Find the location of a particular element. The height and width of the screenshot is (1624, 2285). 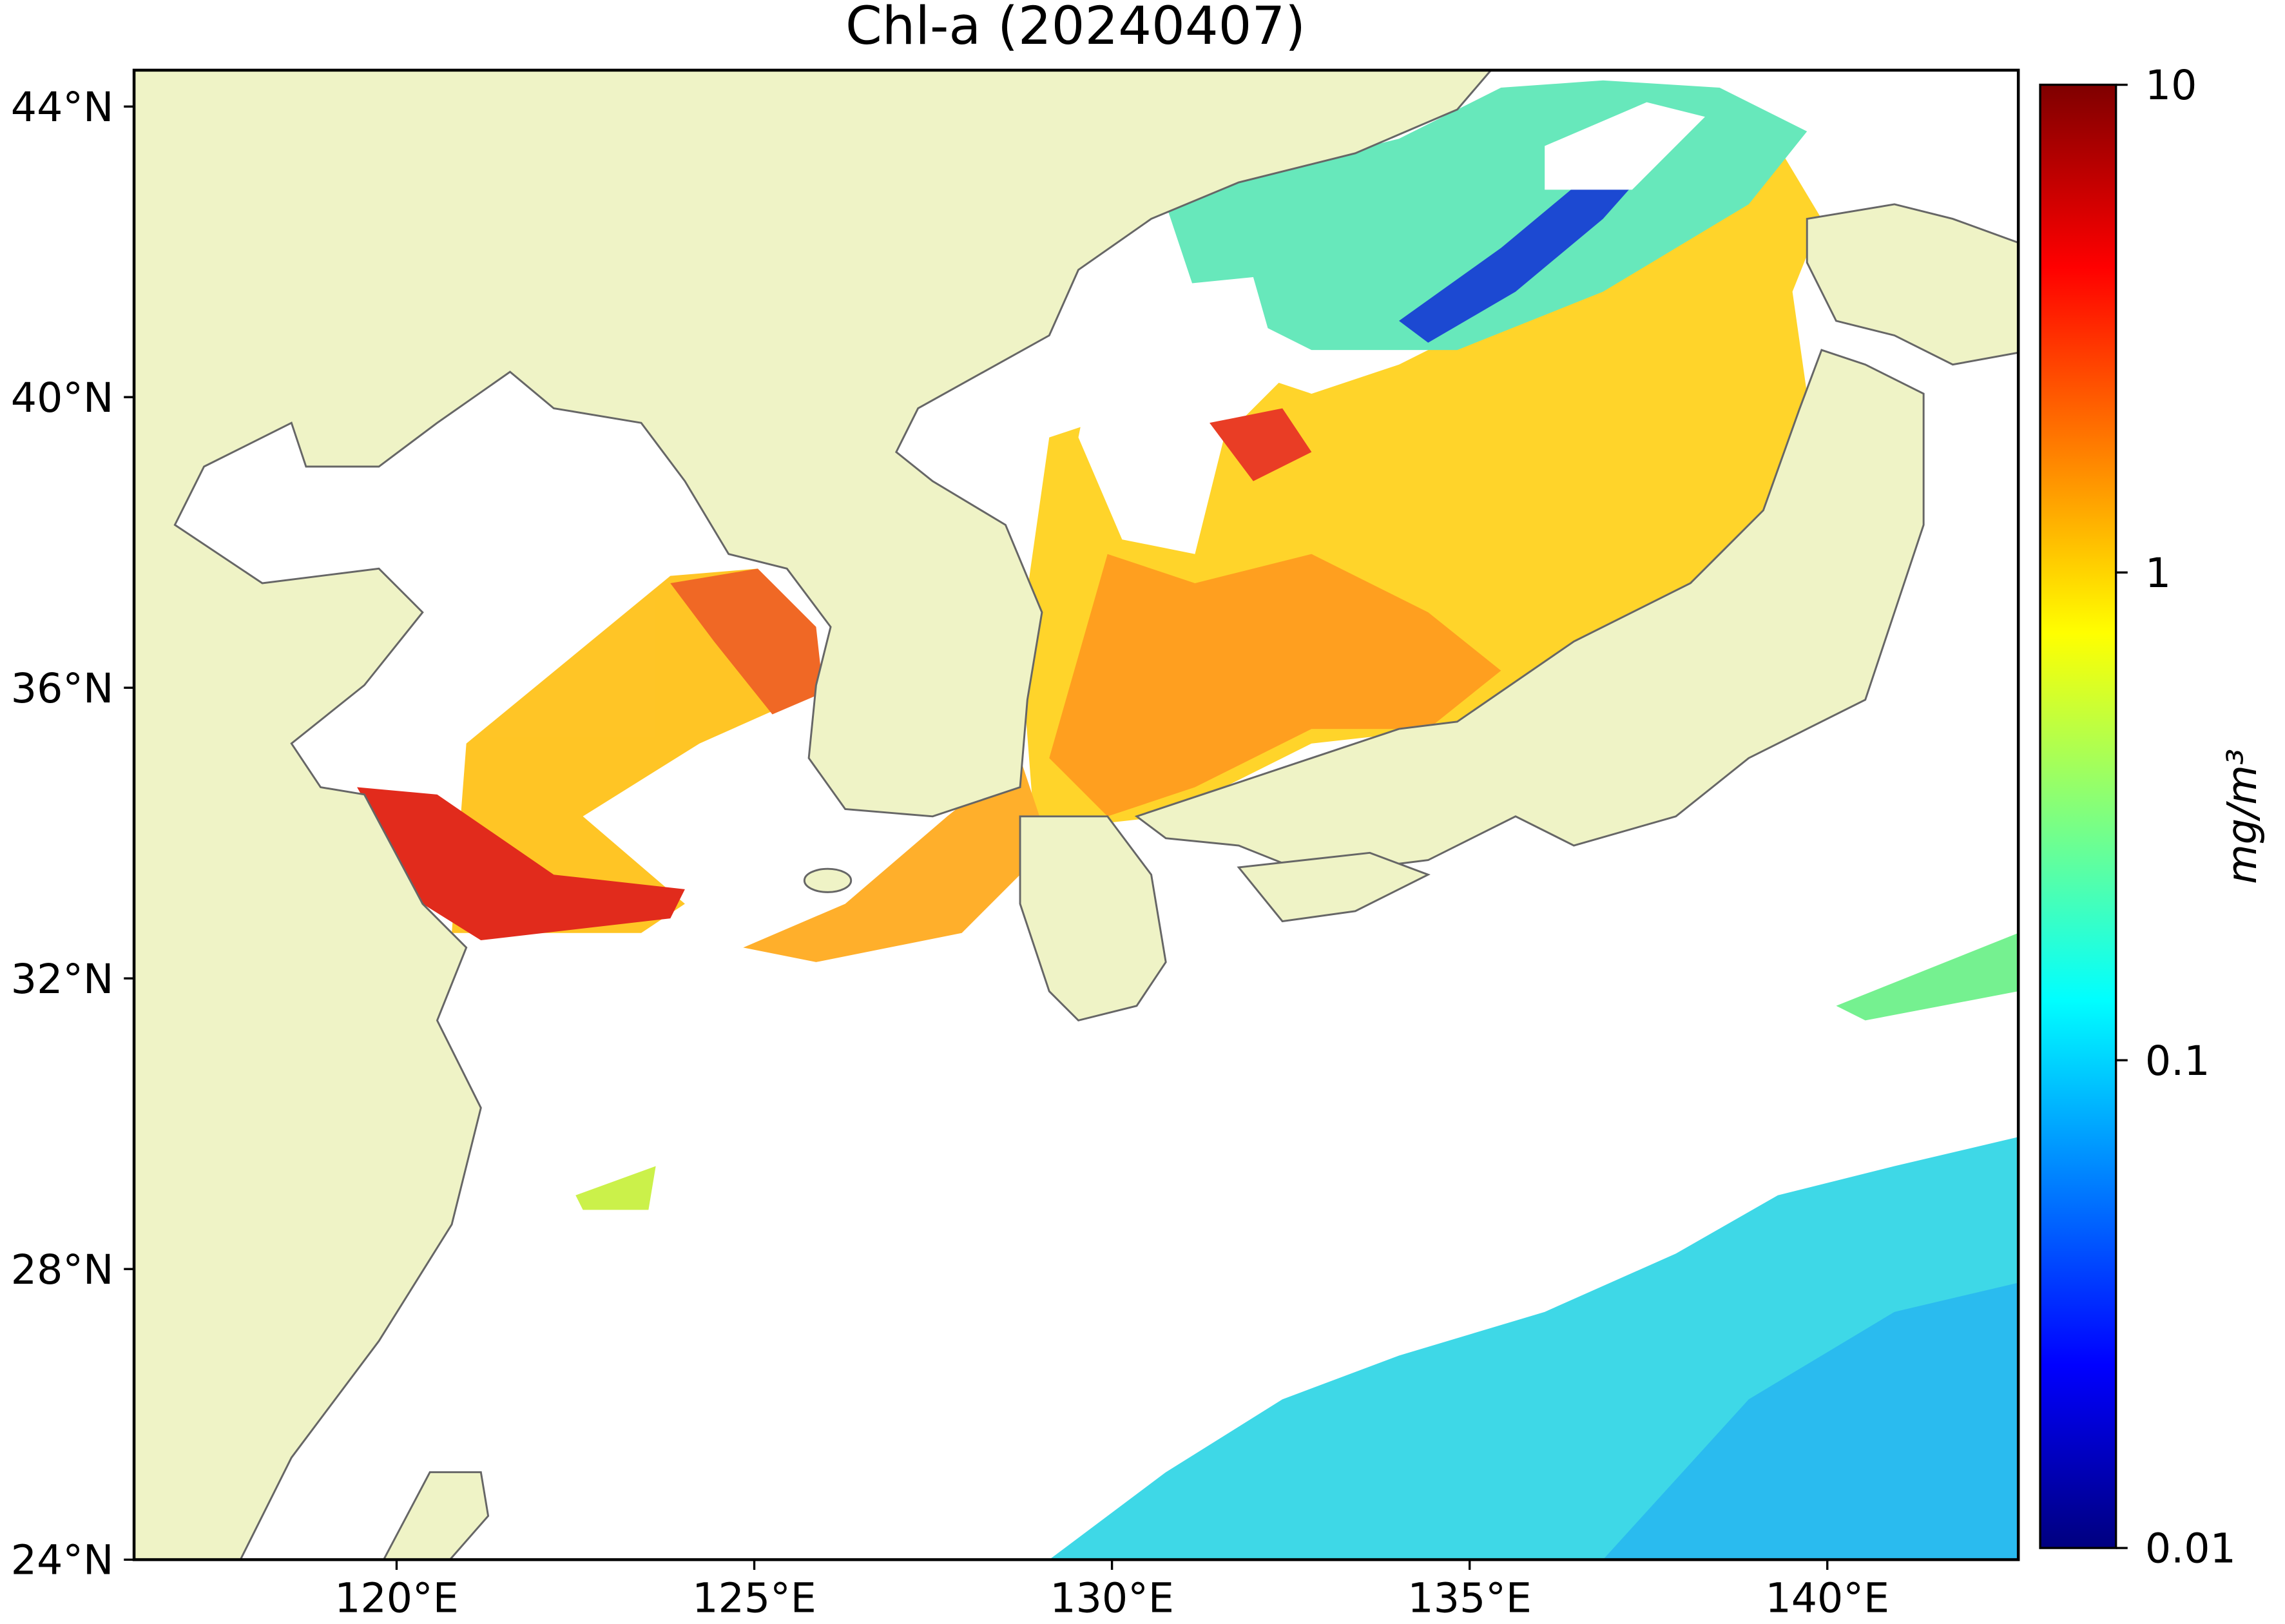

y-tick-label: 44°N is located at coordinates (62, 107).